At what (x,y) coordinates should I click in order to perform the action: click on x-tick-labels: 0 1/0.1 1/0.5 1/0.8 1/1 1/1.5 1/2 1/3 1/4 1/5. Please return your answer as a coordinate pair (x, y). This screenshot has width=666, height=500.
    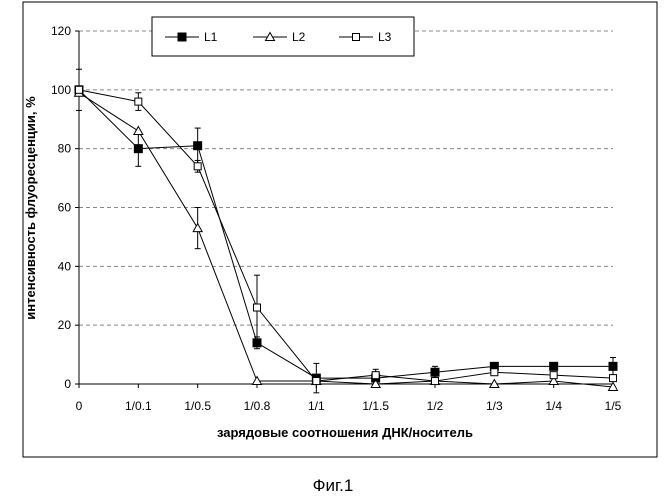
    Looking at the image, I should click on (349, 406).